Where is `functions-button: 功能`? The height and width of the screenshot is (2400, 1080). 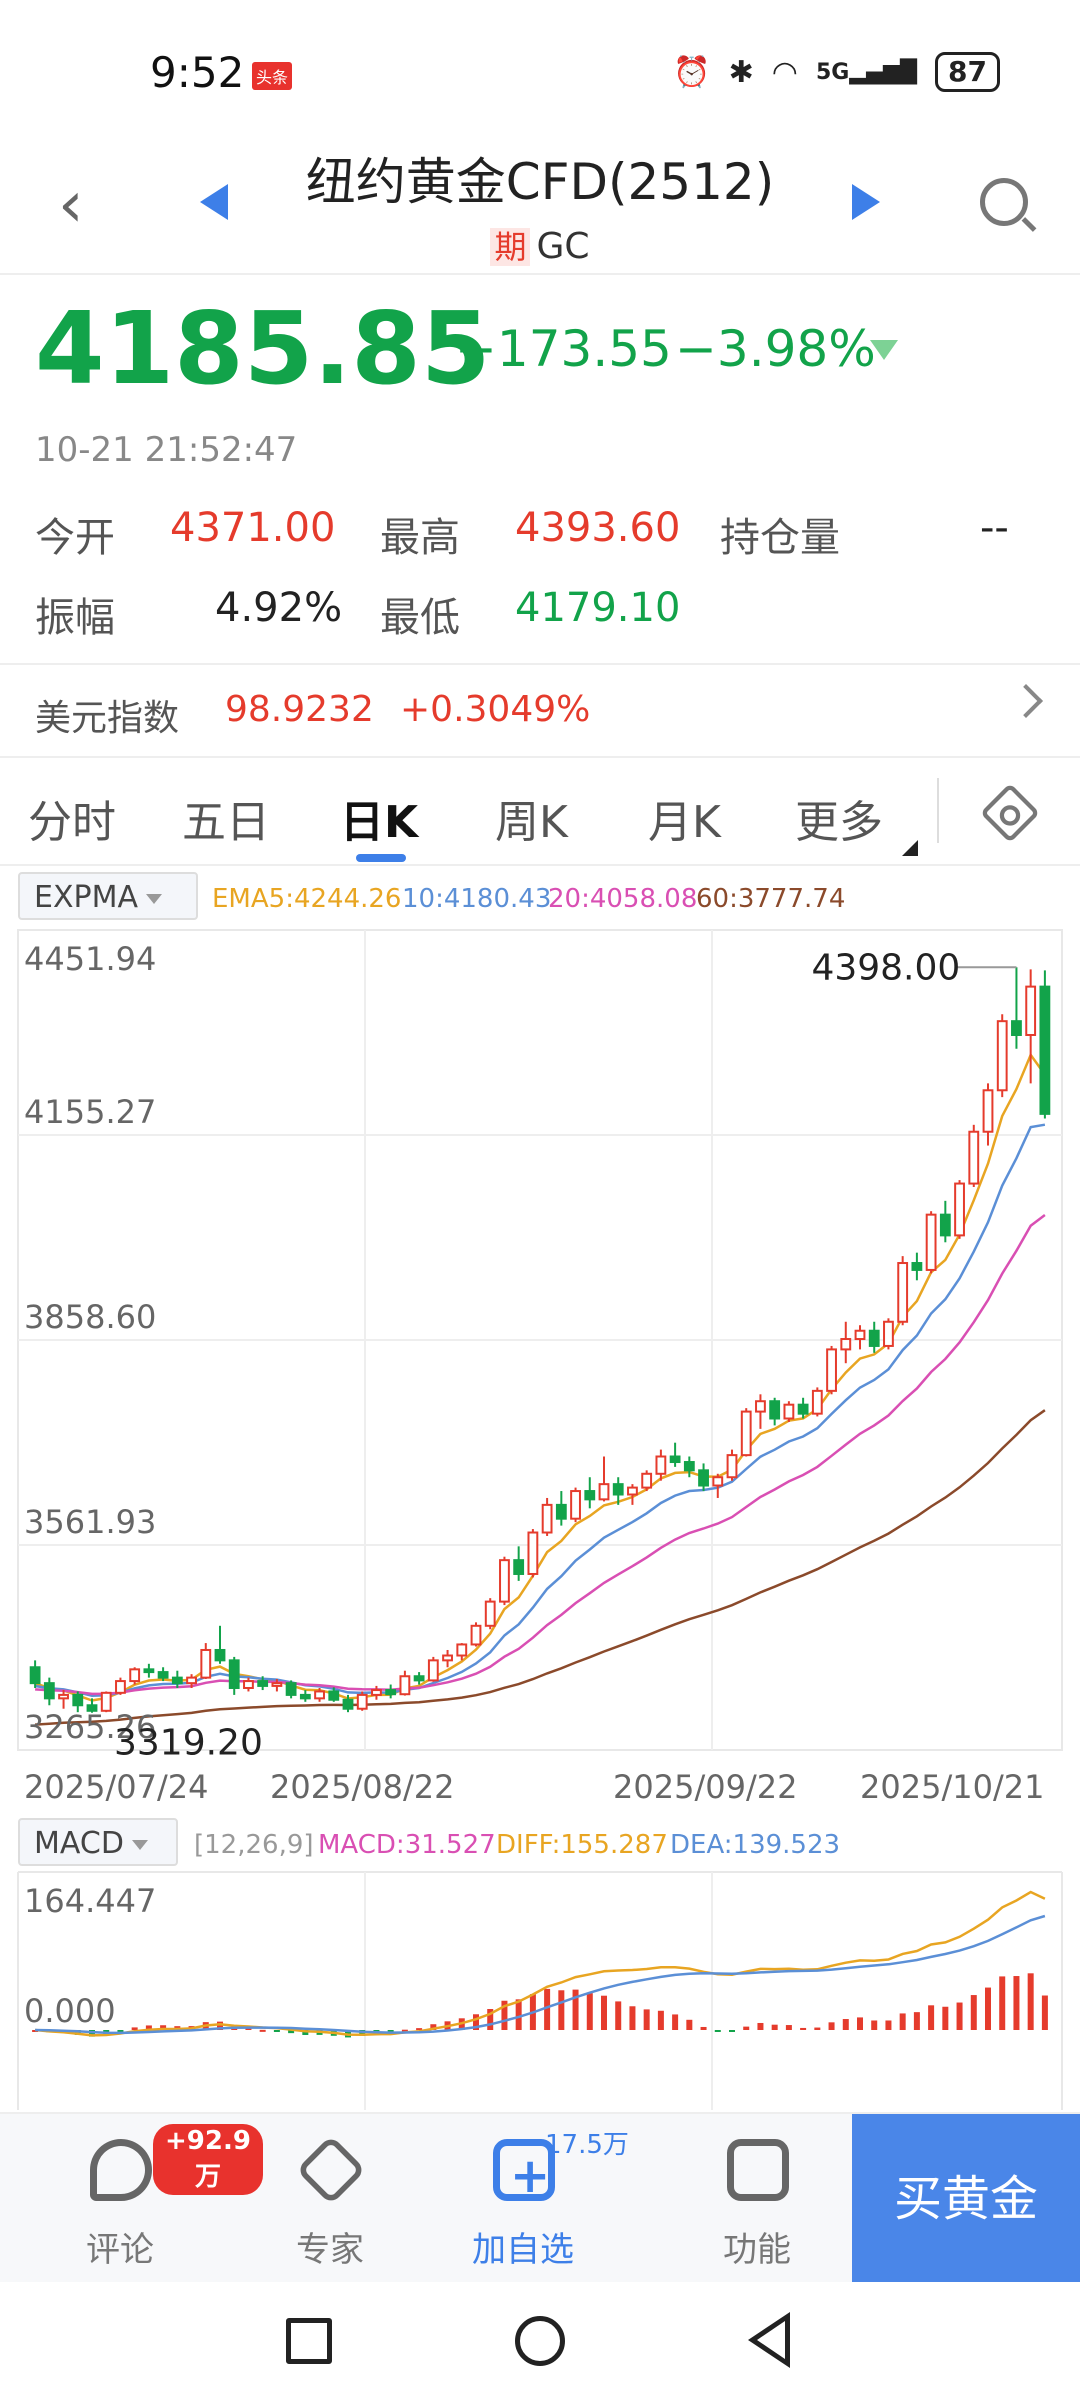
functions-button: 功能 is located at coordinates (757, 2199).